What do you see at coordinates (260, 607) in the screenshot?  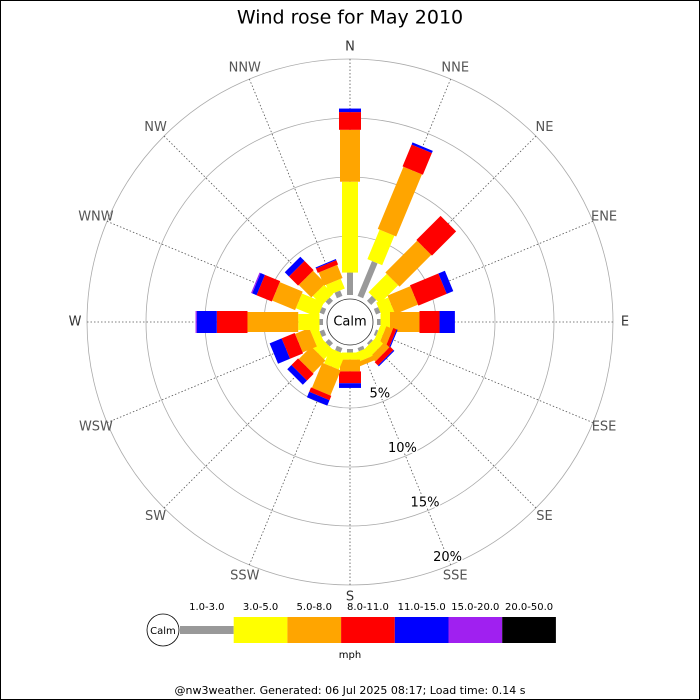 I see `legend-label: 3.0-5.0` at bounding box center [260, 607].